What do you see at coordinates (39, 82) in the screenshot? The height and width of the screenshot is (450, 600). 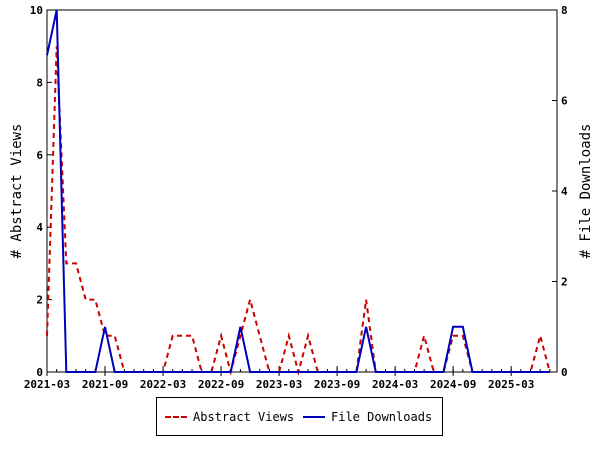 I see `y-tick-label: 8` at bounding box center [39, 82].